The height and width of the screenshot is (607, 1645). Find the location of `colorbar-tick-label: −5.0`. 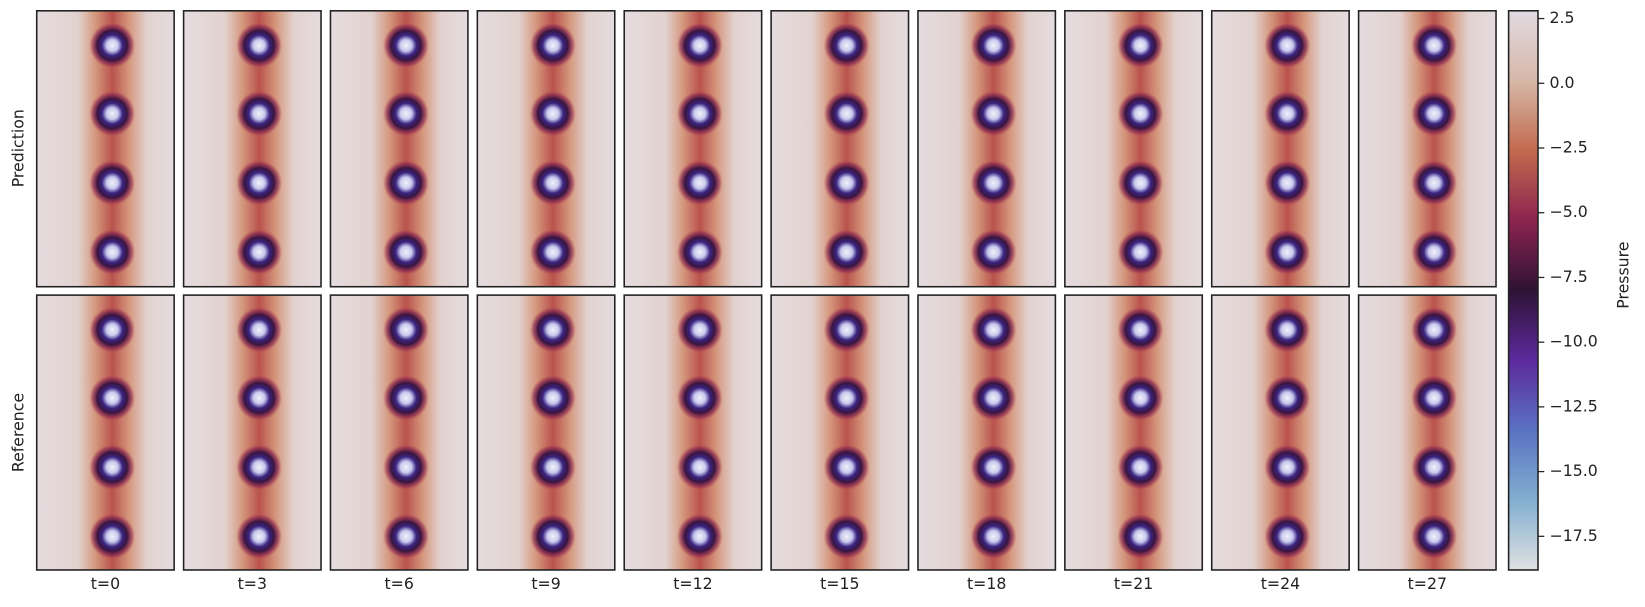

colorbar-tick-label: −5.0 is located at coordinates (1569, 211).